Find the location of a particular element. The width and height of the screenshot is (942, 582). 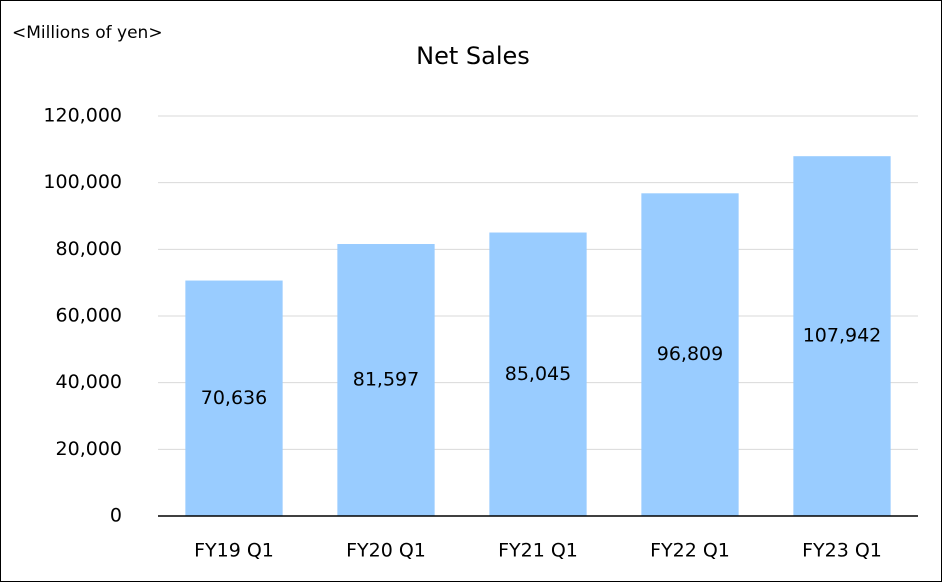

y-tick-label: 100,000 is located at coordinates (82, 182).